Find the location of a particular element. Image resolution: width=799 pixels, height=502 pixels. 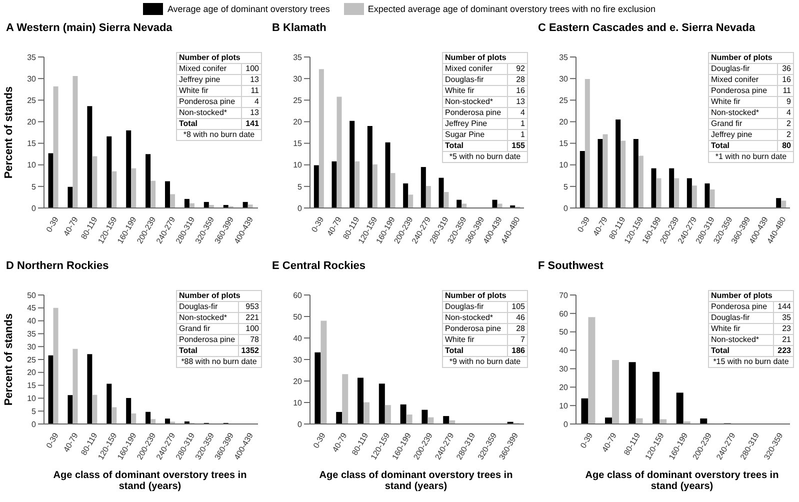

annotation: 105 is located at coordinates (518, 307).